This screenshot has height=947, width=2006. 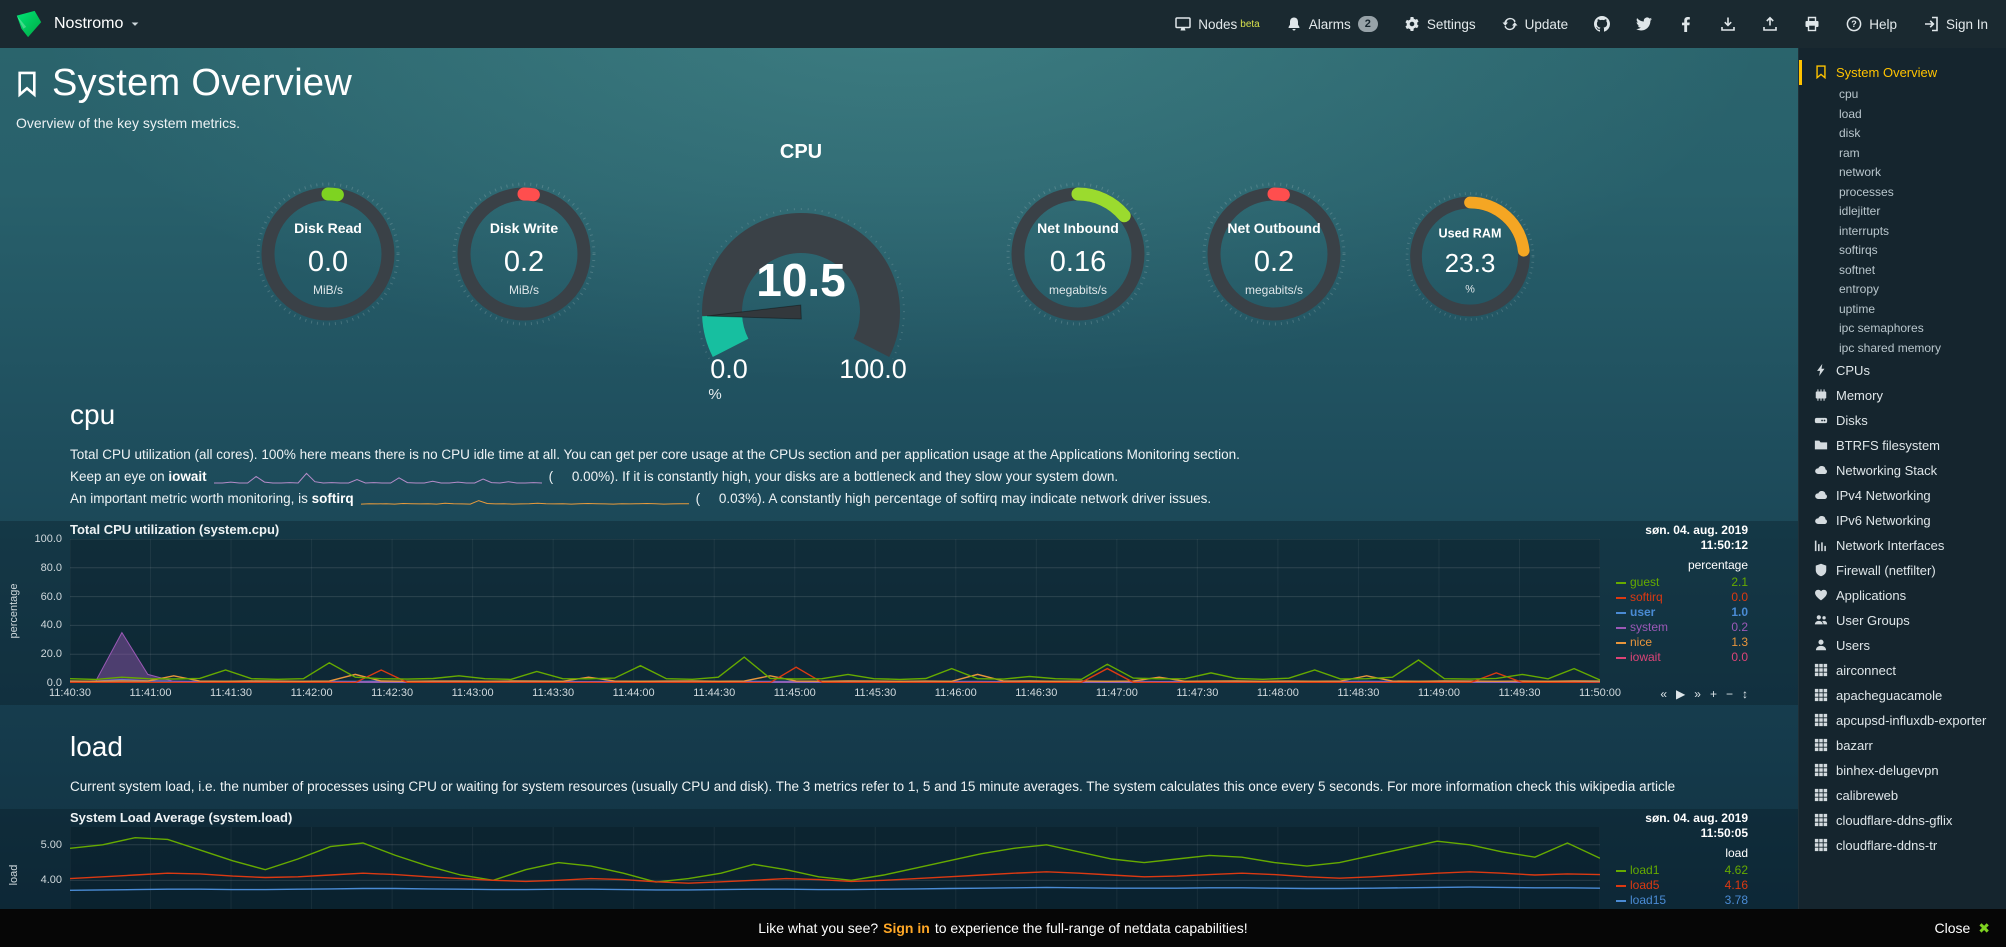 I want to click on softirq-keyword: softirq, so click(x=332, y=498).